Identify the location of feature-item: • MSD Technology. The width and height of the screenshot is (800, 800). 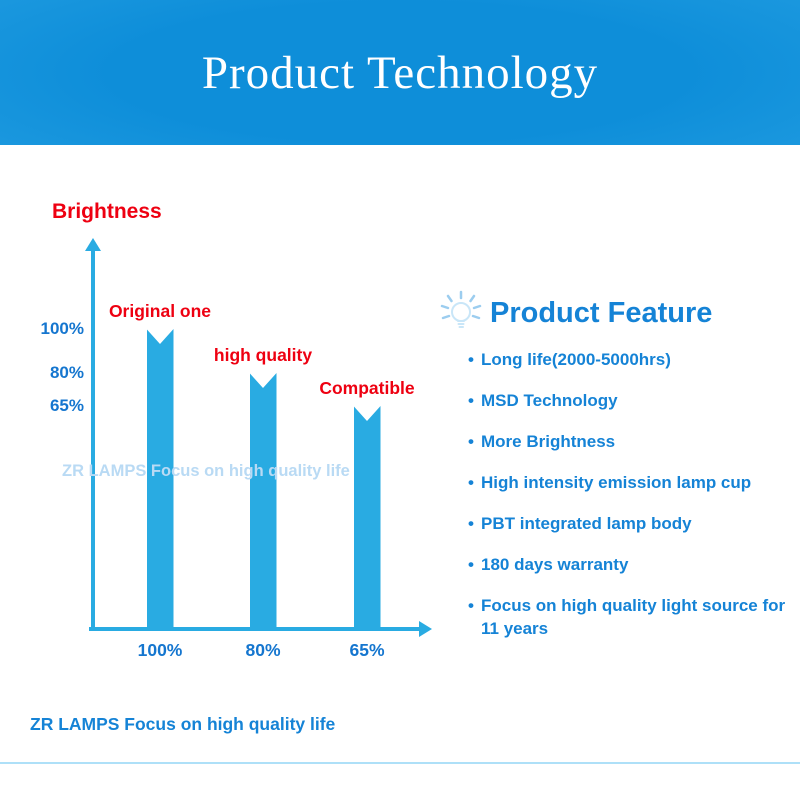
(634, 400).